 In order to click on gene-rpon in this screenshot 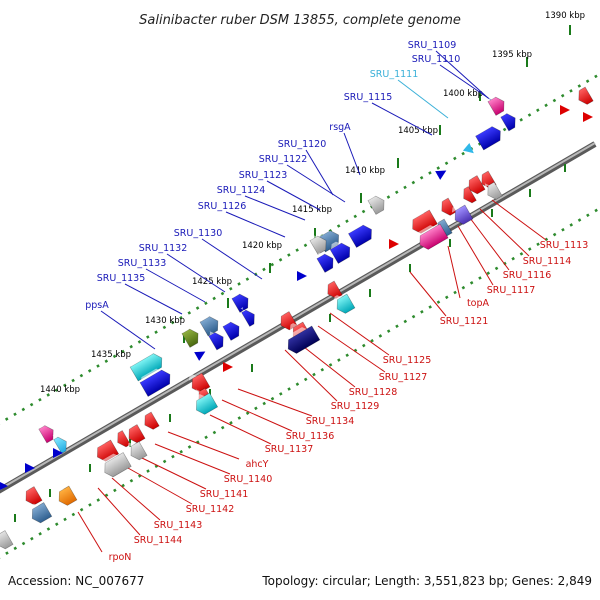, I will do `click(41, 513)`.